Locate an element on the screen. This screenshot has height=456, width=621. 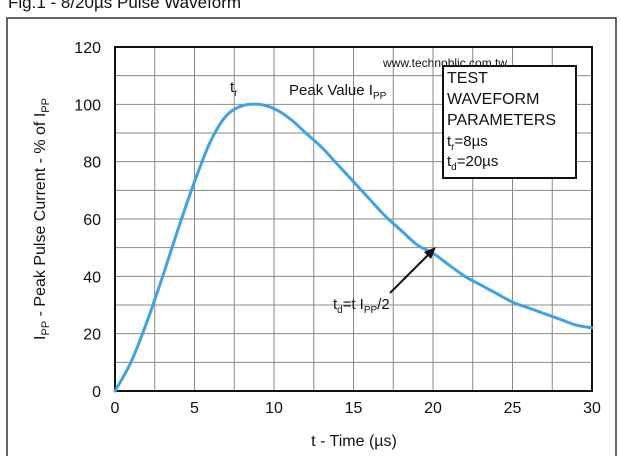
parameter-box is located at coordinates (509, 122).